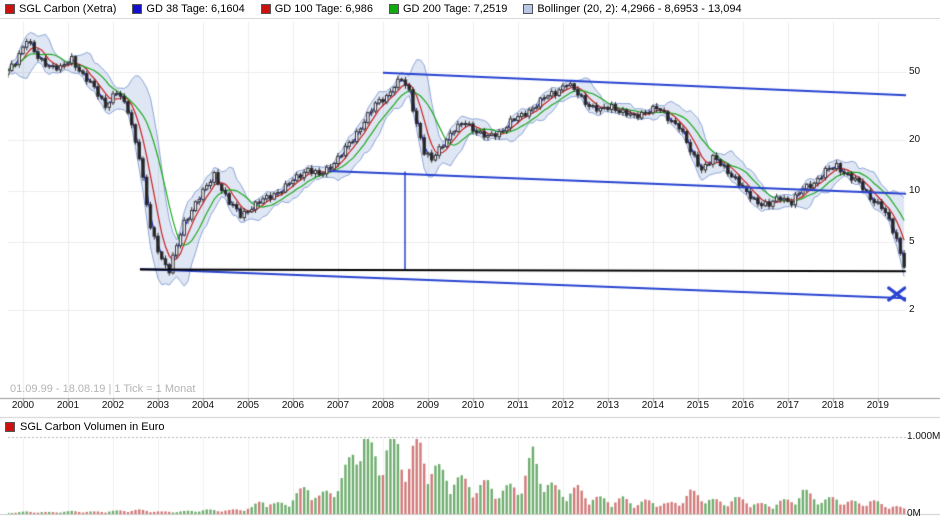  Describe the element at coordinates (92, 427) in the screenshot. I see `volume-legend-label: SGL Carbon Volumen in Euro` at that location.